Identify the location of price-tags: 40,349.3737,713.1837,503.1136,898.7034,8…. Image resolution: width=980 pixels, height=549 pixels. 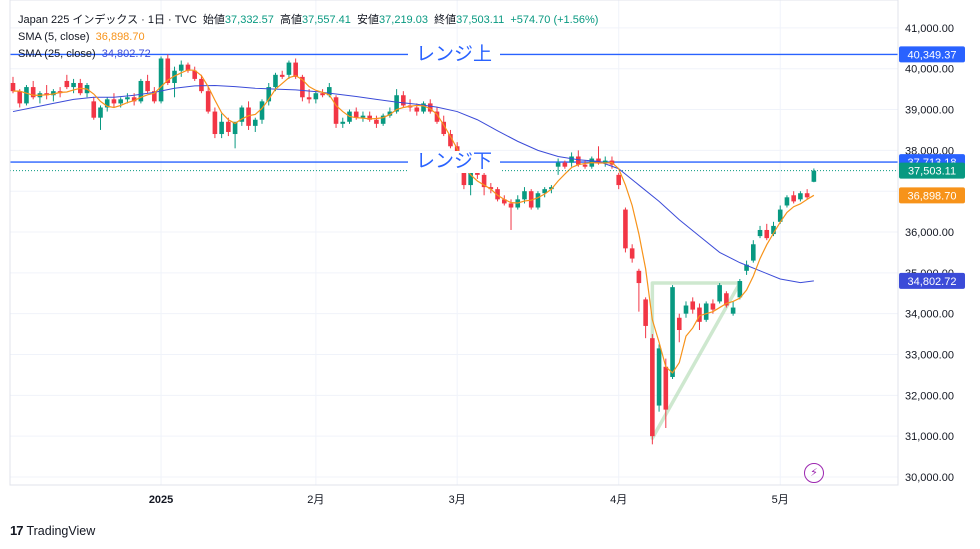
(932, 167).